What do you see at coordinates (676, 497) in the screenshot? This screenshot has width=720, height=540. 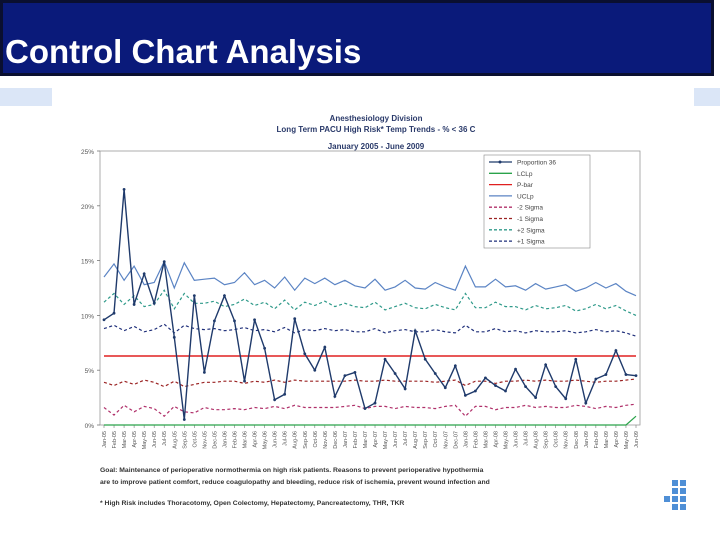 I see `corner-logo-icon` at bounding box center [676, 497].